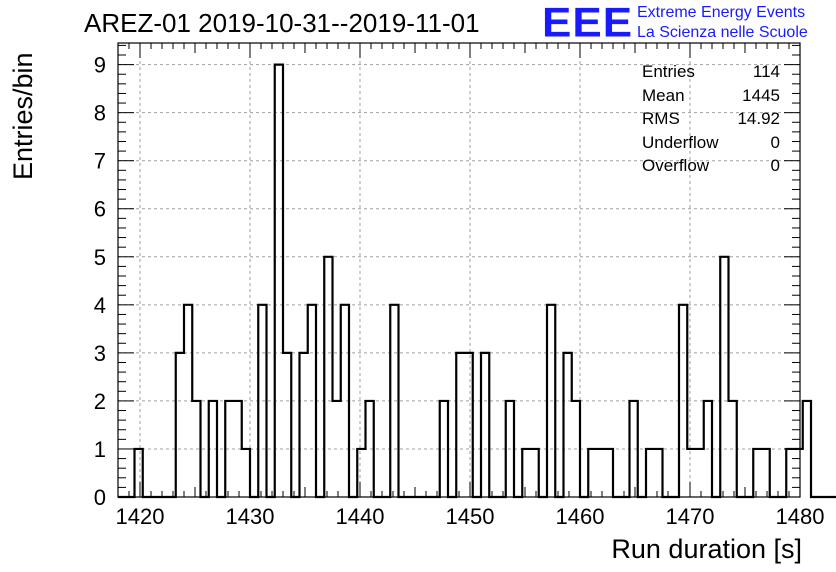 The height and width of the screenshot is (572, 836). Describe the element at coordinates (766, 71) in the screenshot. I see `stat-value: 114` at that location.